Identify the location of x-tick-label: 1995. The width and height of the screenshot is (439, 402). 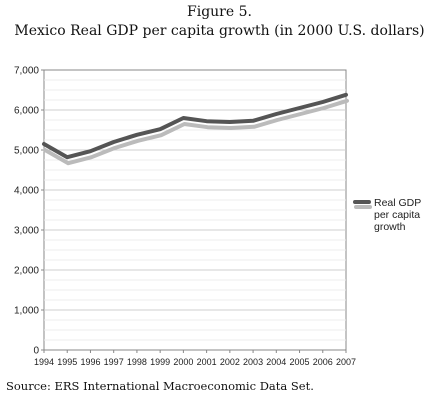
(67, 362).